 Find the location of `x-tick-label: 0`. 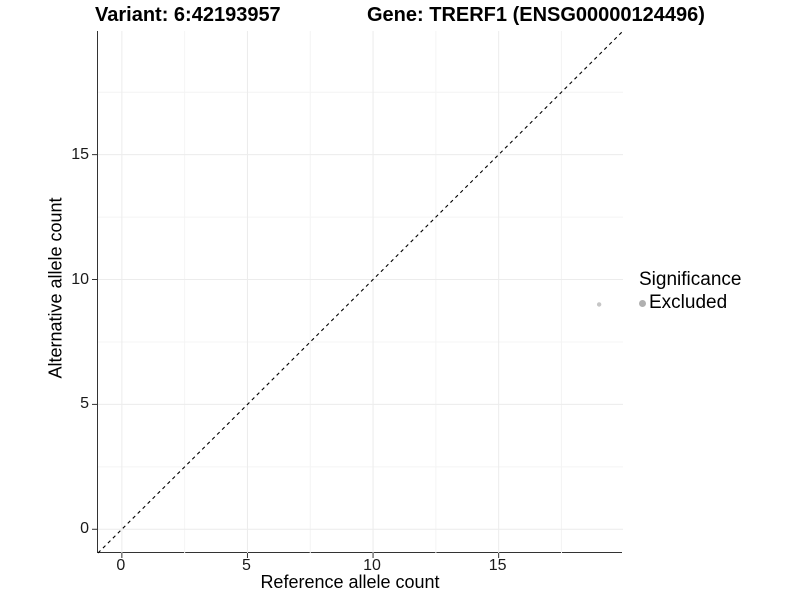

x-tick-label: 0 is located at coordinates (121, 565).